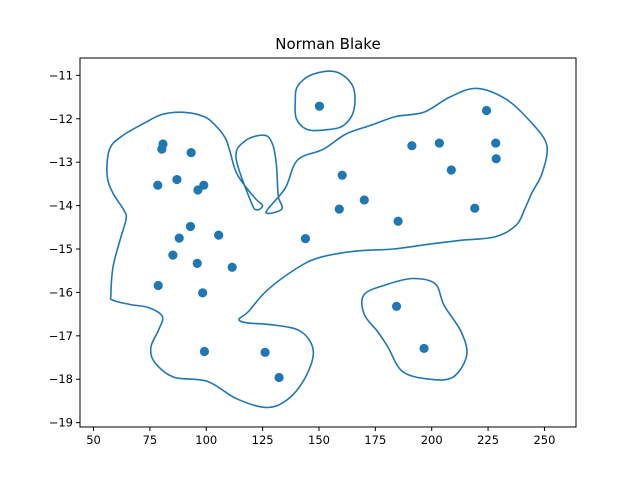 Image resolution: width=640 pixels, height=480 pixels. Describe the element at coordinates (432, 440) in the screenshot. I see `x-tick-label: 200` at that location.